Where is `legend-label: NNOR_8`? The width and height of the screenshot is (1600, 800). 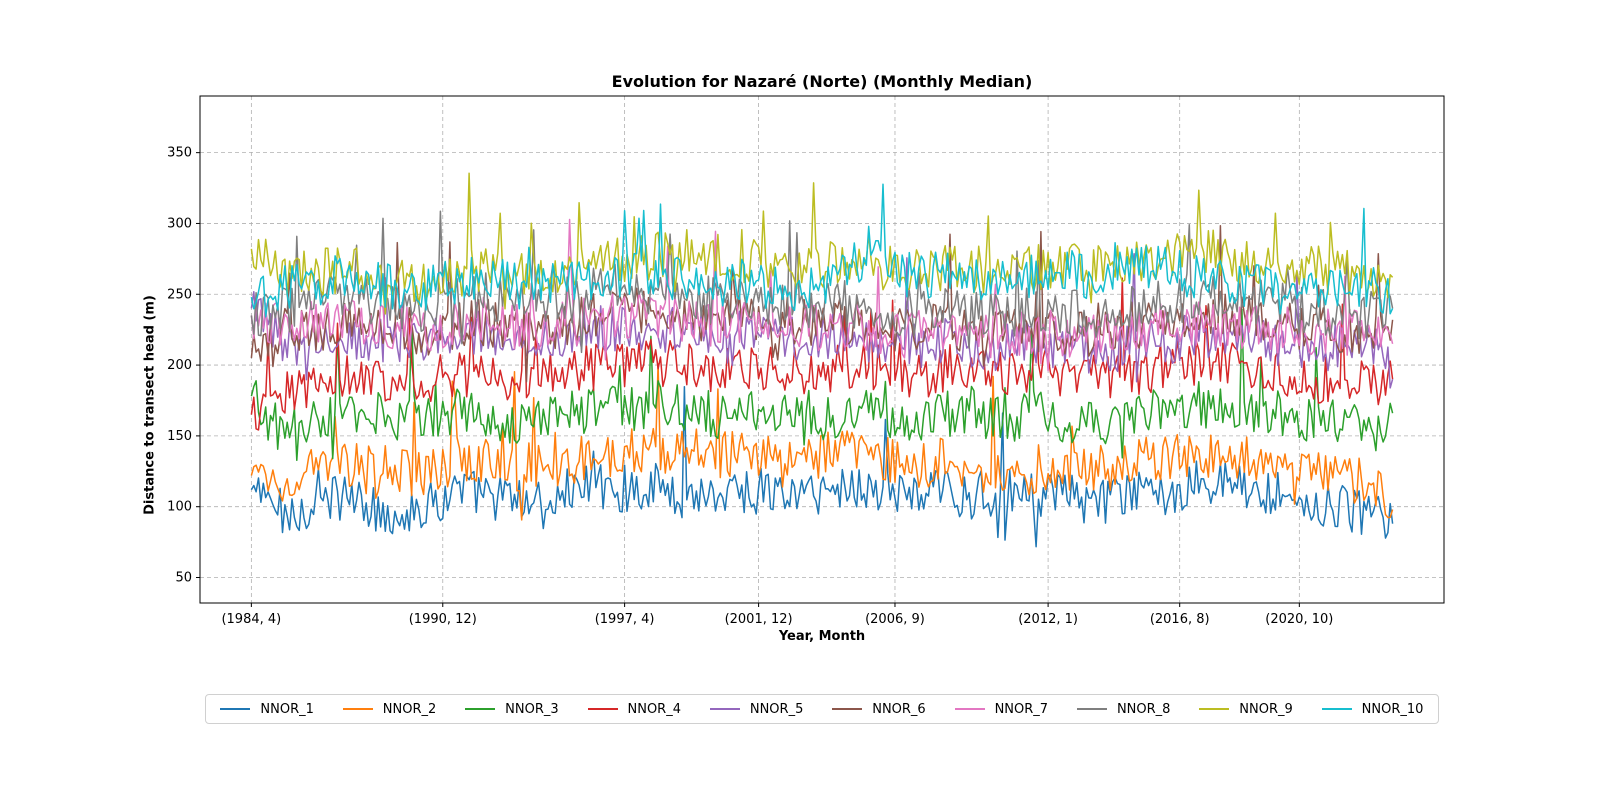 legend-label: NNOR_8 is located at coordinates (1143, 709).